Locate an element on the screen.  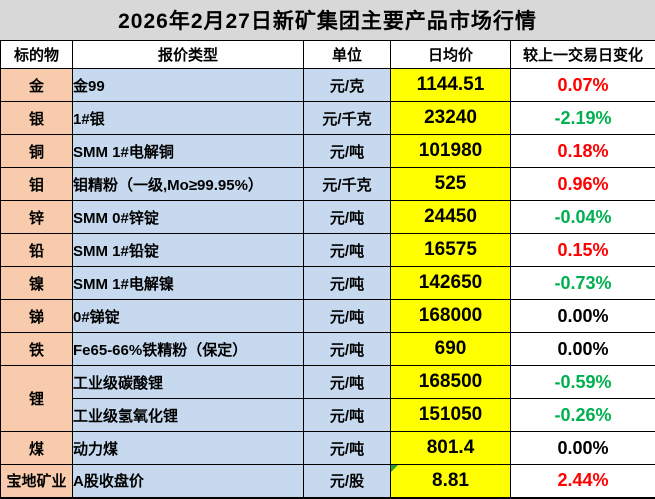
table-row-molybdenum: 钼 钼精粉（一级,Mo≥99.95%） 元/千克 525 0.96% is located at coordinates (328, 184).